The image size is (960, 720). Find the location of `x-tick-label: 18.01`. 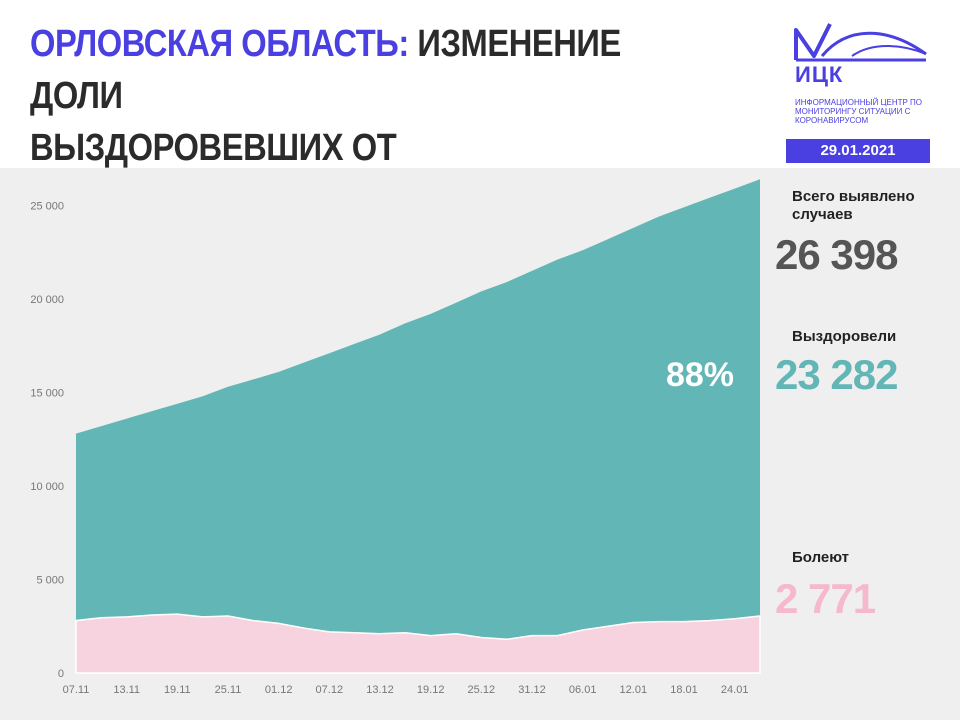

x-tick-label: 18.01 is located at coordinates (684, 690).